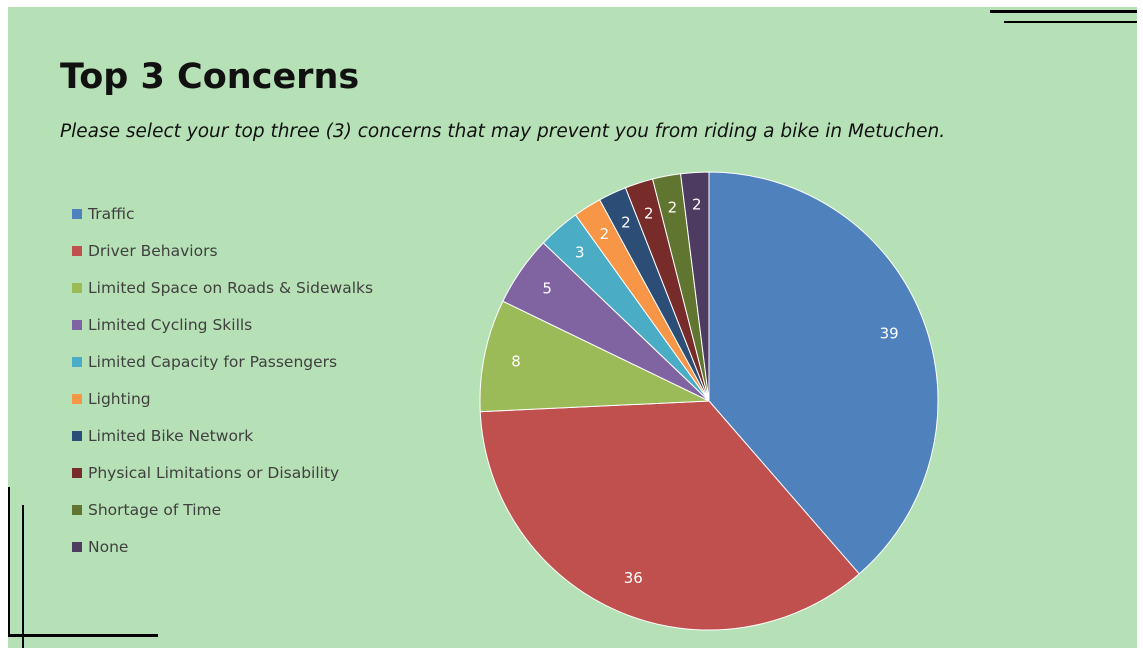  I want to click on legend-label: Shortage of Time, so click(155, 510).